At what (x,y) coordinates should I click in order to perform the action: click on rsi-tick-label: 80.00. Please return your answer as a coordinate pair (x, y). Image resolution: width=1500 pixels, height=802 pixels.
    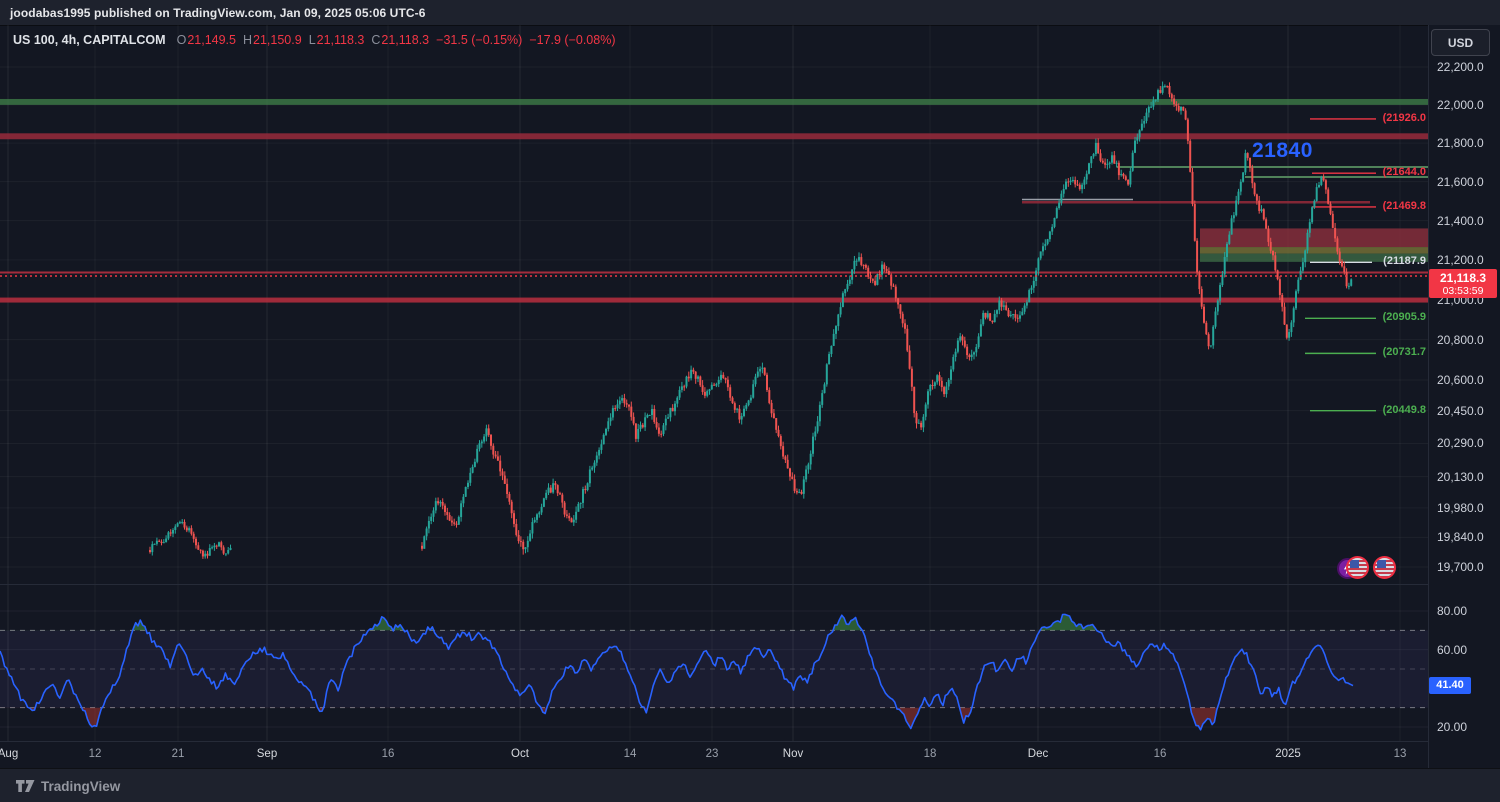
    Looking at the image, I should click on (1452, 611).